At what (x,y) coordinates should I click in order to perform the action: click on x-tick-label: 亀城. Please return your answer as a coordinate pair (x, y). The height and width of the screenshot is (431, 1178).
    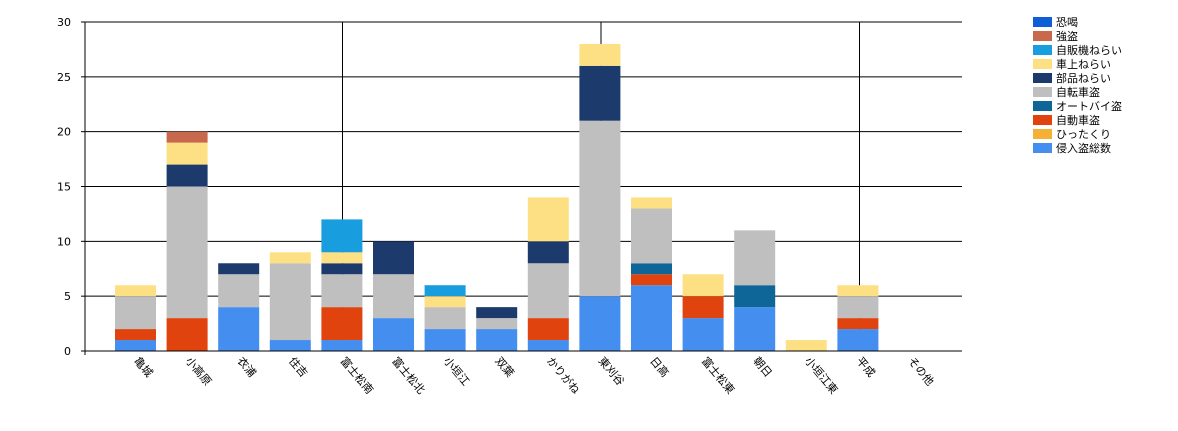
    Looking at the image, I should click on (143, 367).